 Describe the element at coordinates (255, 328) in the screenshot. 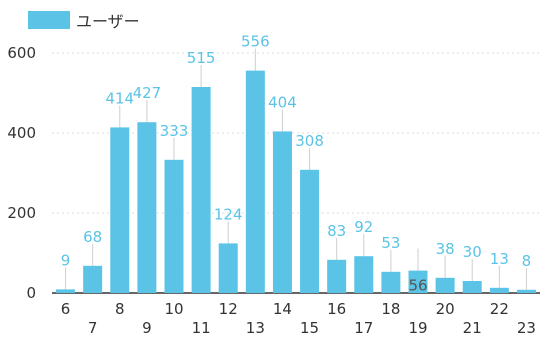

I see `x-tick-label: 13` at that location.